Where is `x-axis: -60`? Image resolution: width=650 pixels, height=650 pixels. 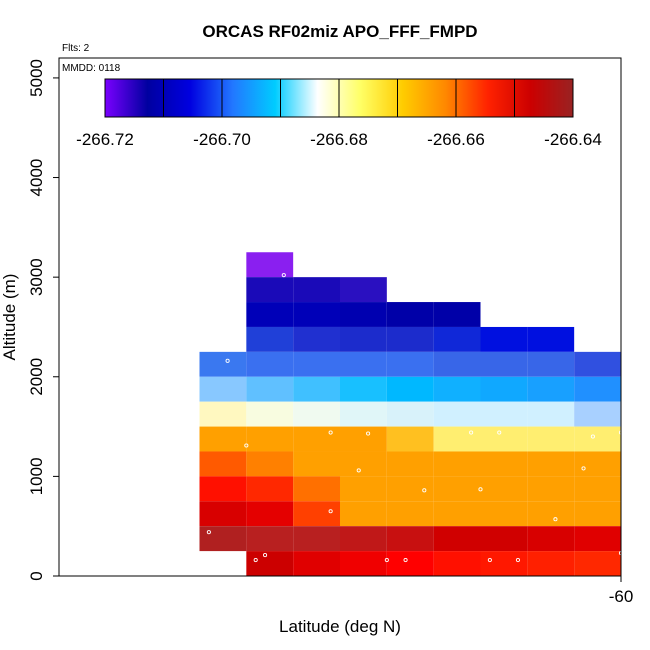
x-axis: -60 is located at coordinates (621, 591).